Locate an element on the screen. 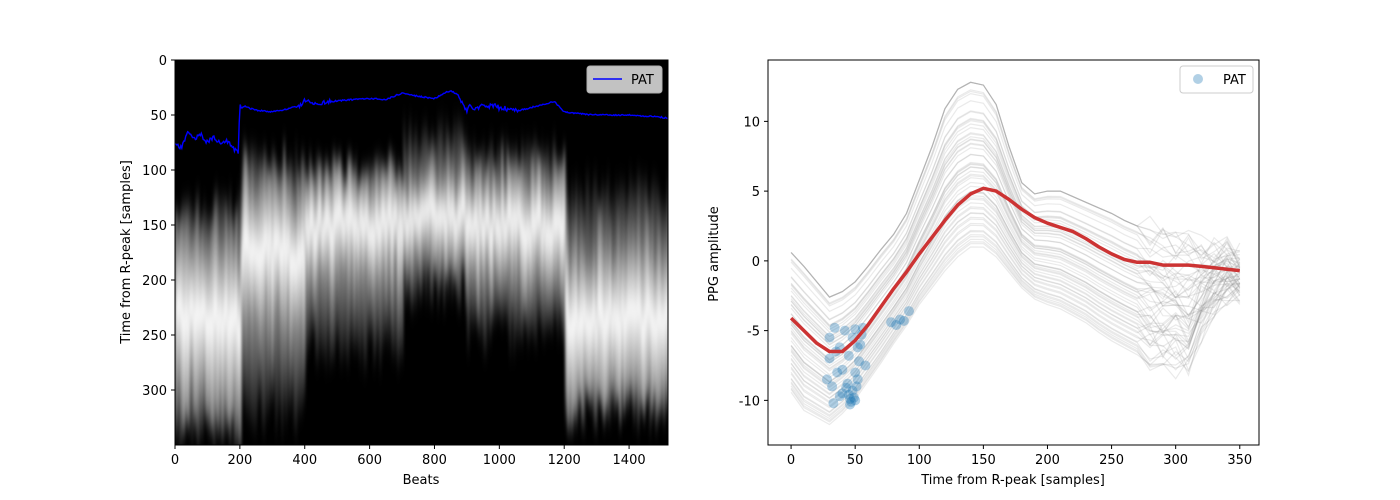 The image size is (1400, 500). ppg-ytick-label: -5 is located at coordinates (753, 332).